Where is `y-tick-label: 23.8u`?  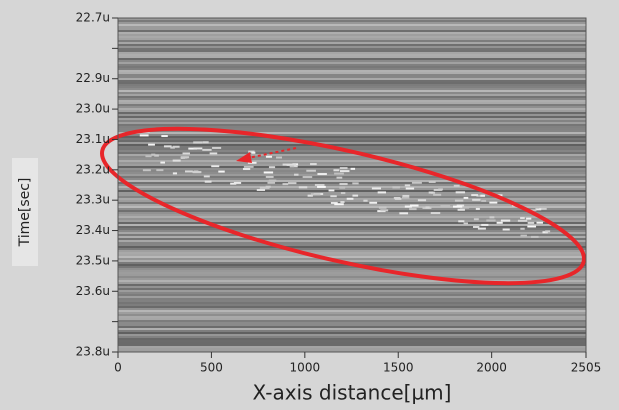
y-tick-label: 23.8u is located at coordinates (93, 352).